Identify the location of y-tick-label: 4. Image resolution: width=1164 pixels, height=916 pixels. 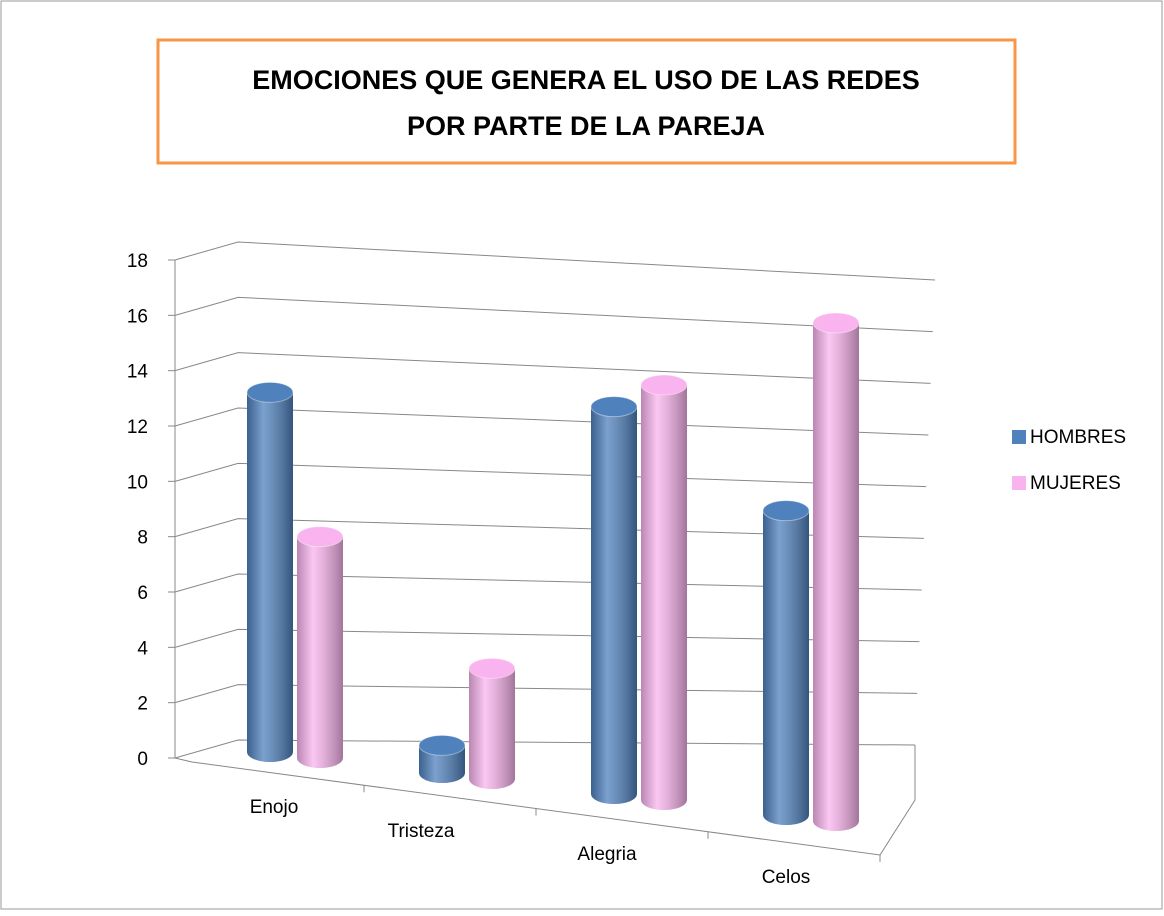
(142, 648).